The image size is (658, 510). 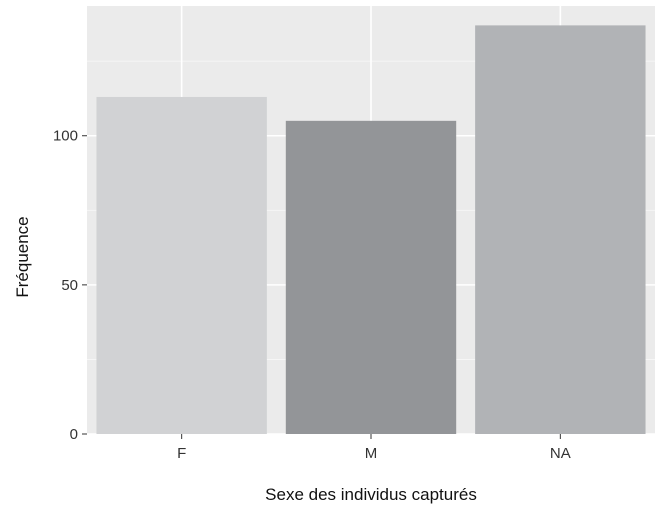 I want to click on y-tick-label: 100, so click(x=65, y=136).